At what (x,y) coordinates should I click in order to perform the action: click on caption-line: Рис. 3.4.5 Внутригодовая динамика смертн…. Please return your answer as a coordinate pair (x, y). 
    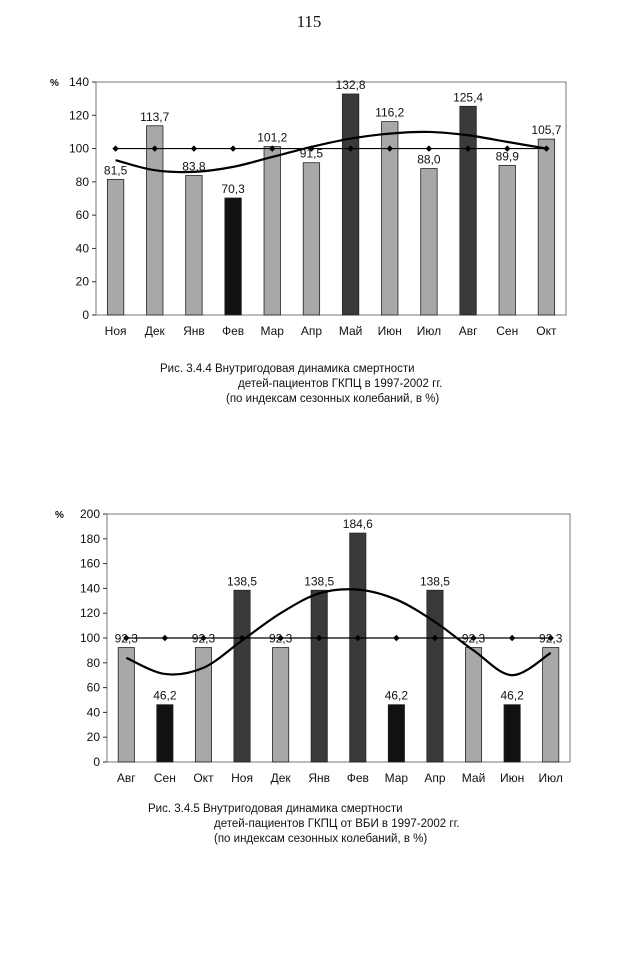
    Looking at the image, I should click on (304, 809).